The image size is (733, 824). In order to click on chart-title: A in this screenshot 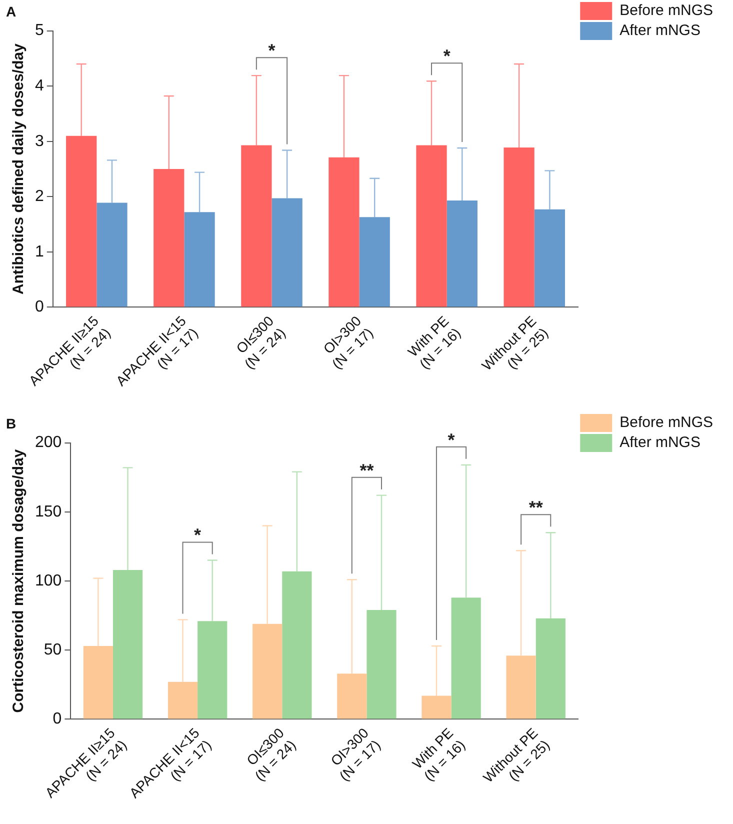, I will do `click(11, 11)`.